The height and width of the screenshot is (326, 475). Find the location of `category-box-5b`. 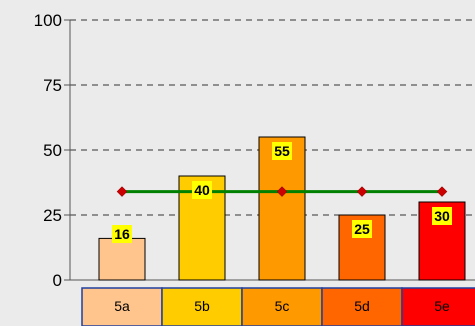

category-box-5b is located at coordinates (202, 306).